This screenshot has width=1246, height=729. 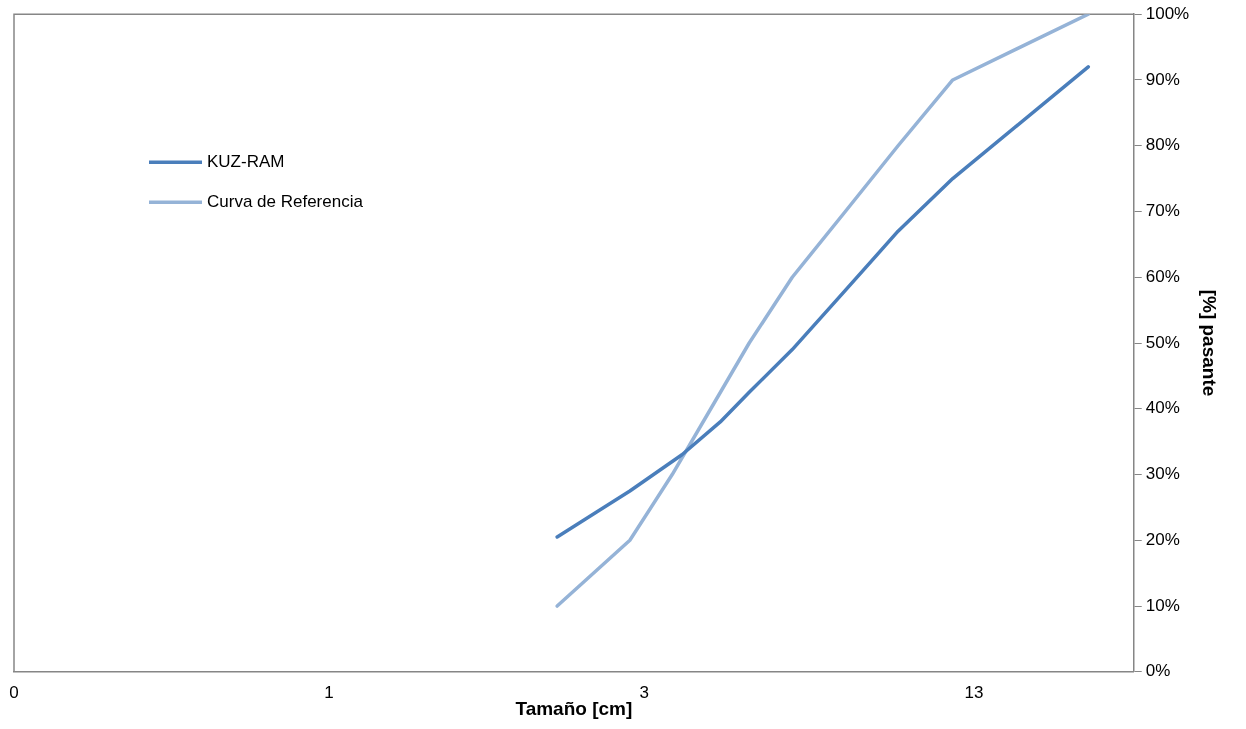 What do you see at coordinates (1162, 408) in the screenshot?
I see `y-tick-label: 40%` at bounding box center [1162, 408].